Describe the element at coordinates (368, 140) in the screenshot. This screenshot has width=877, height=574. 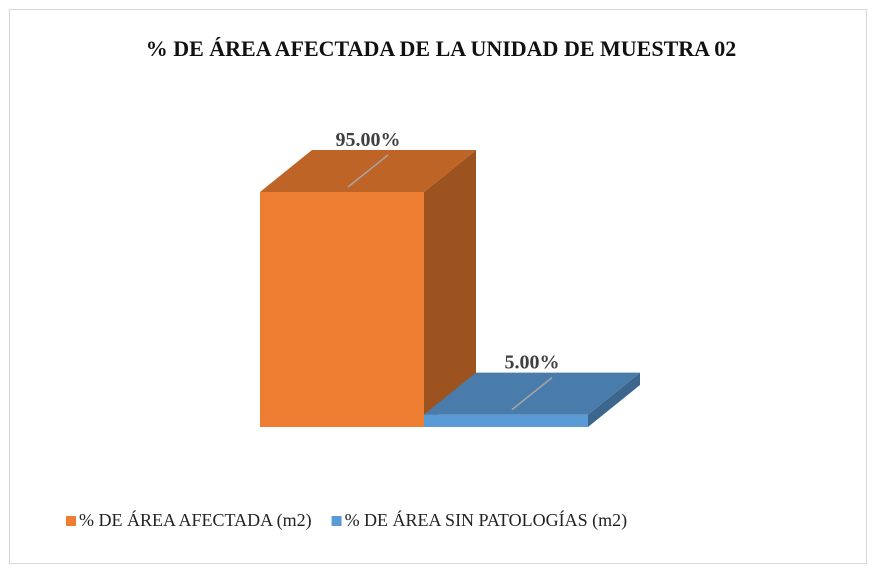
I see `data-label: 95.00%` at that location.